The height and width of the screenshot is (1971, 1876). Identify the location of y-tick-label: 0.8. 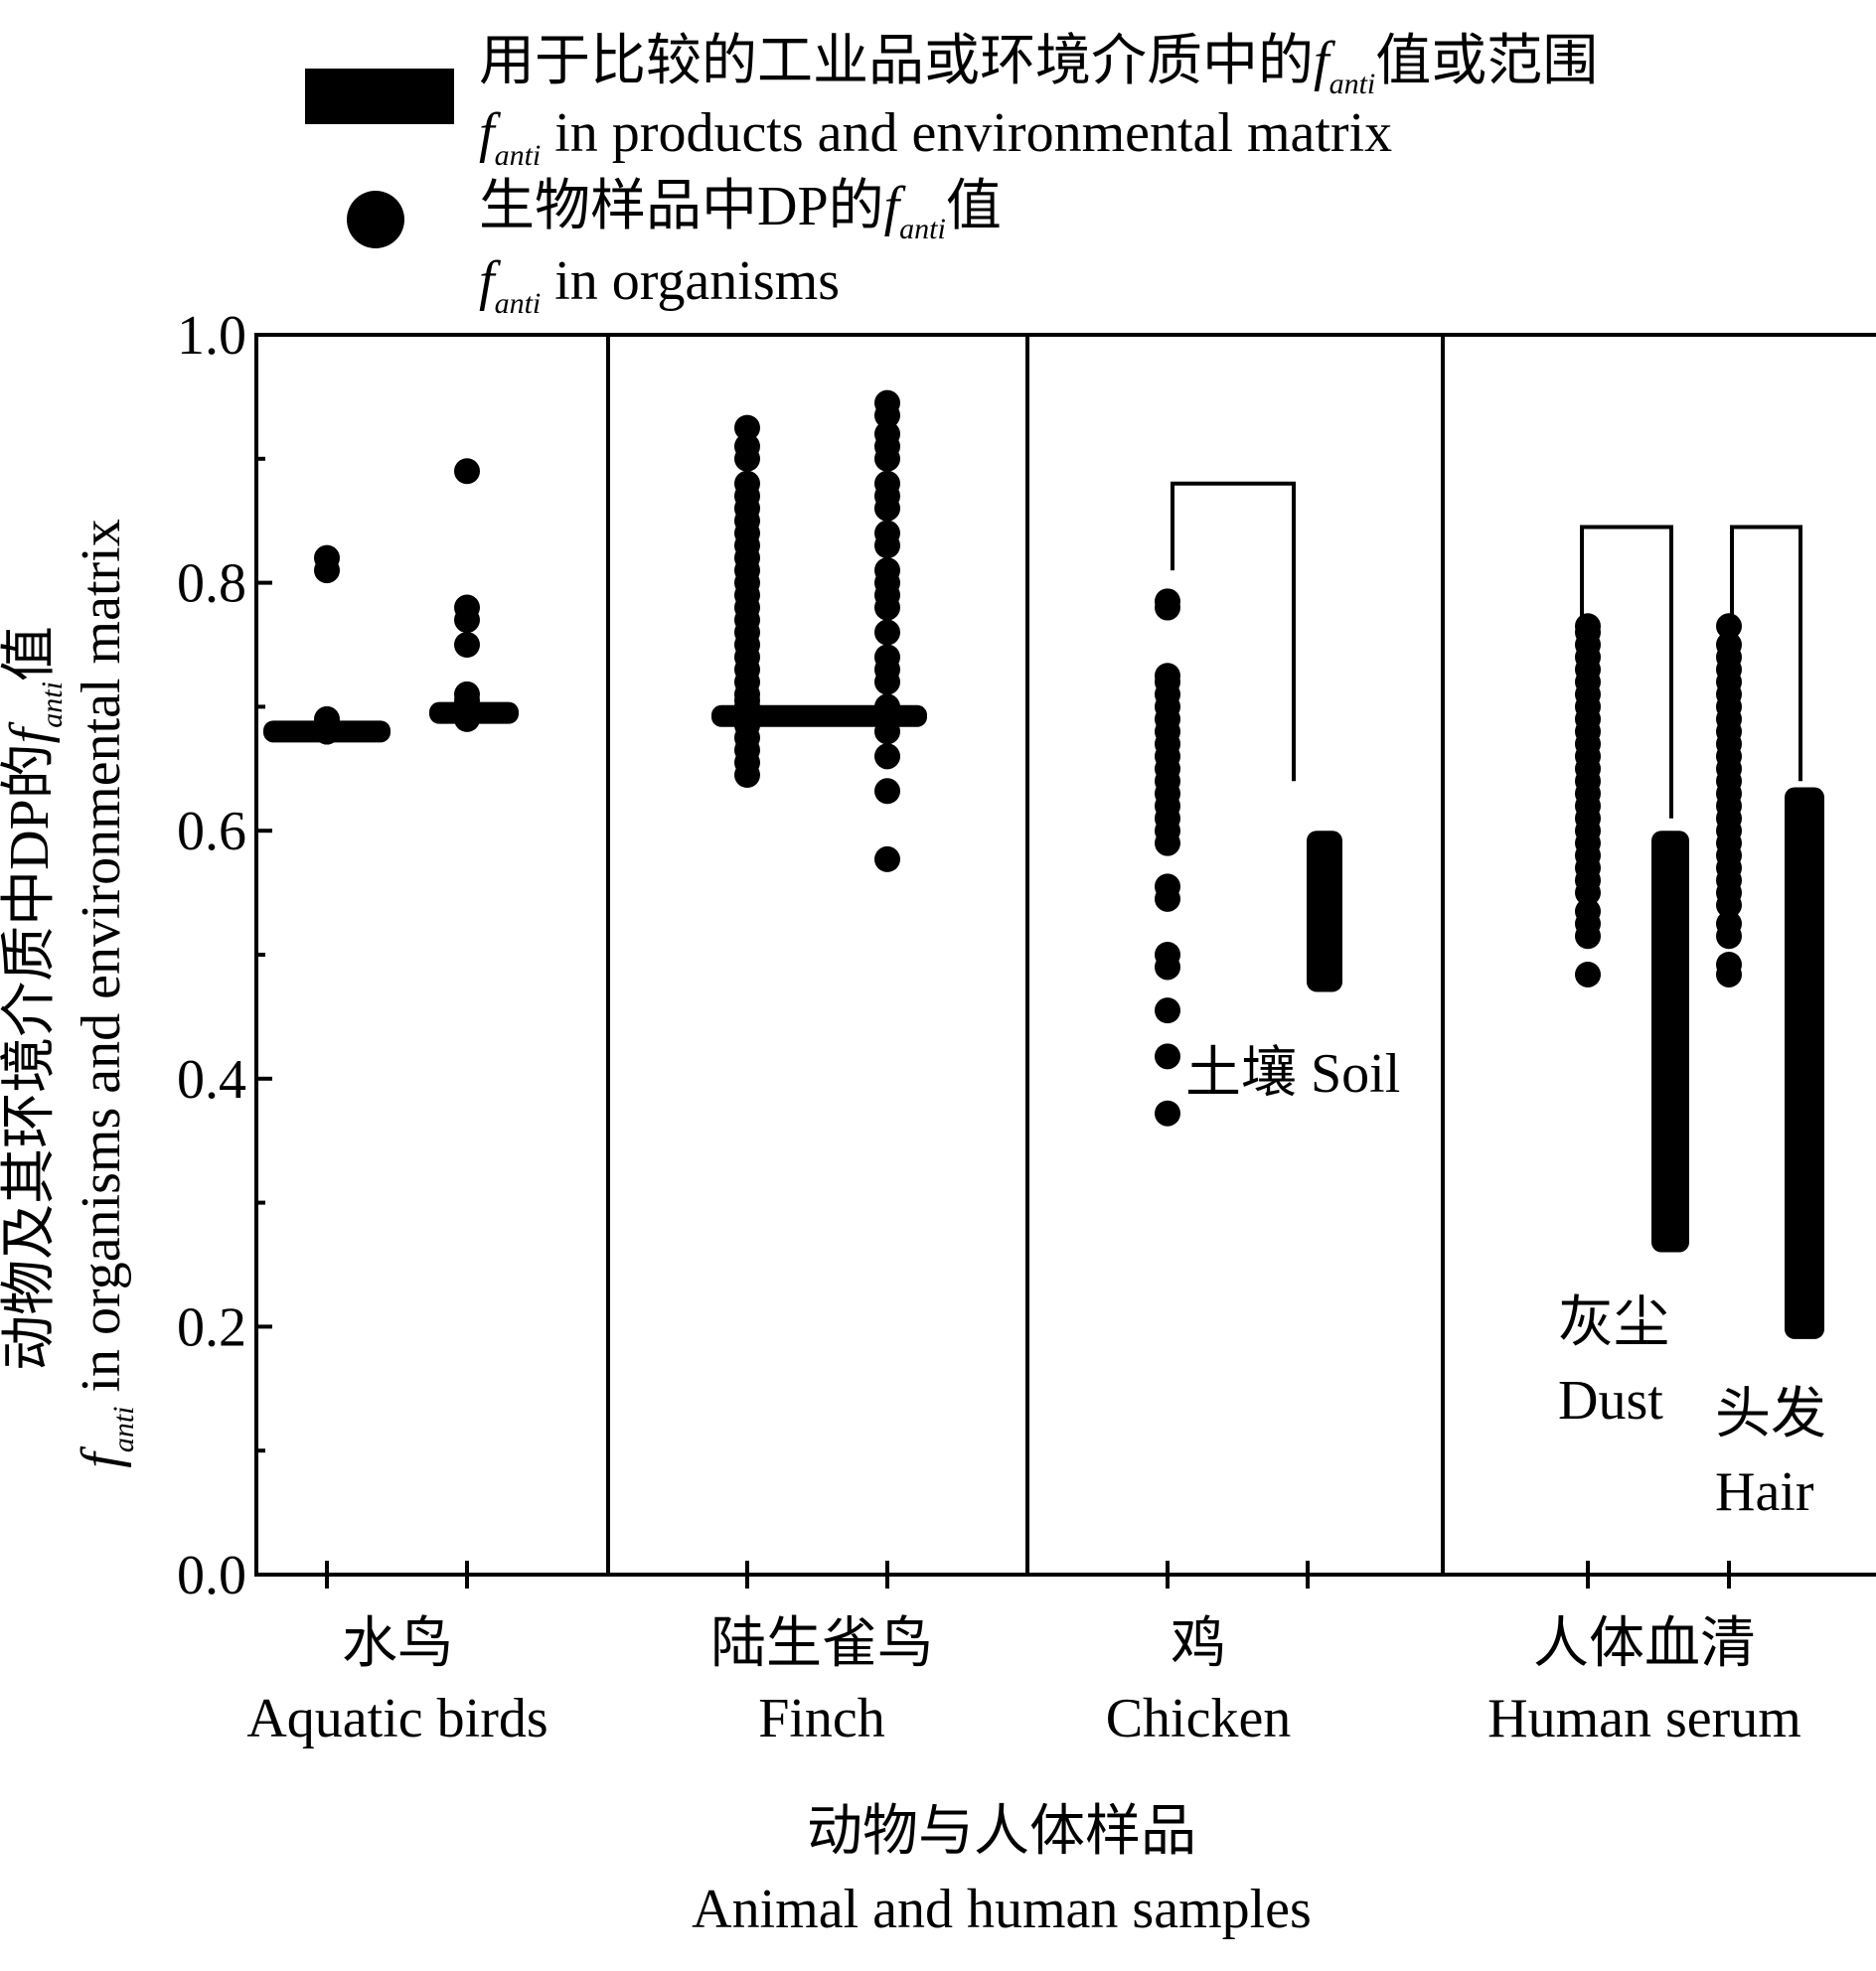
(212, 584).